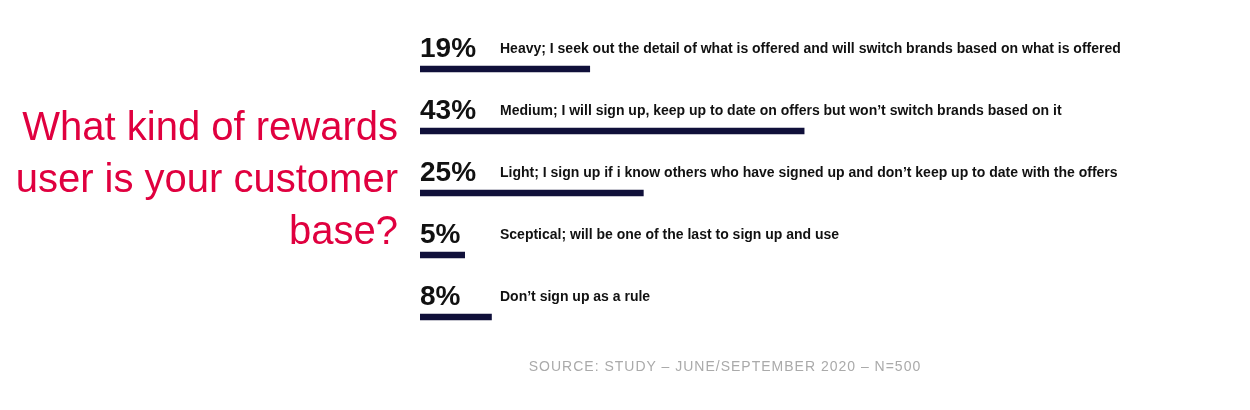 The width and height of the screenshot is (1250, 410). I want to click on y-tick-label: Don’t sign up as a rule, so click(575, 296).